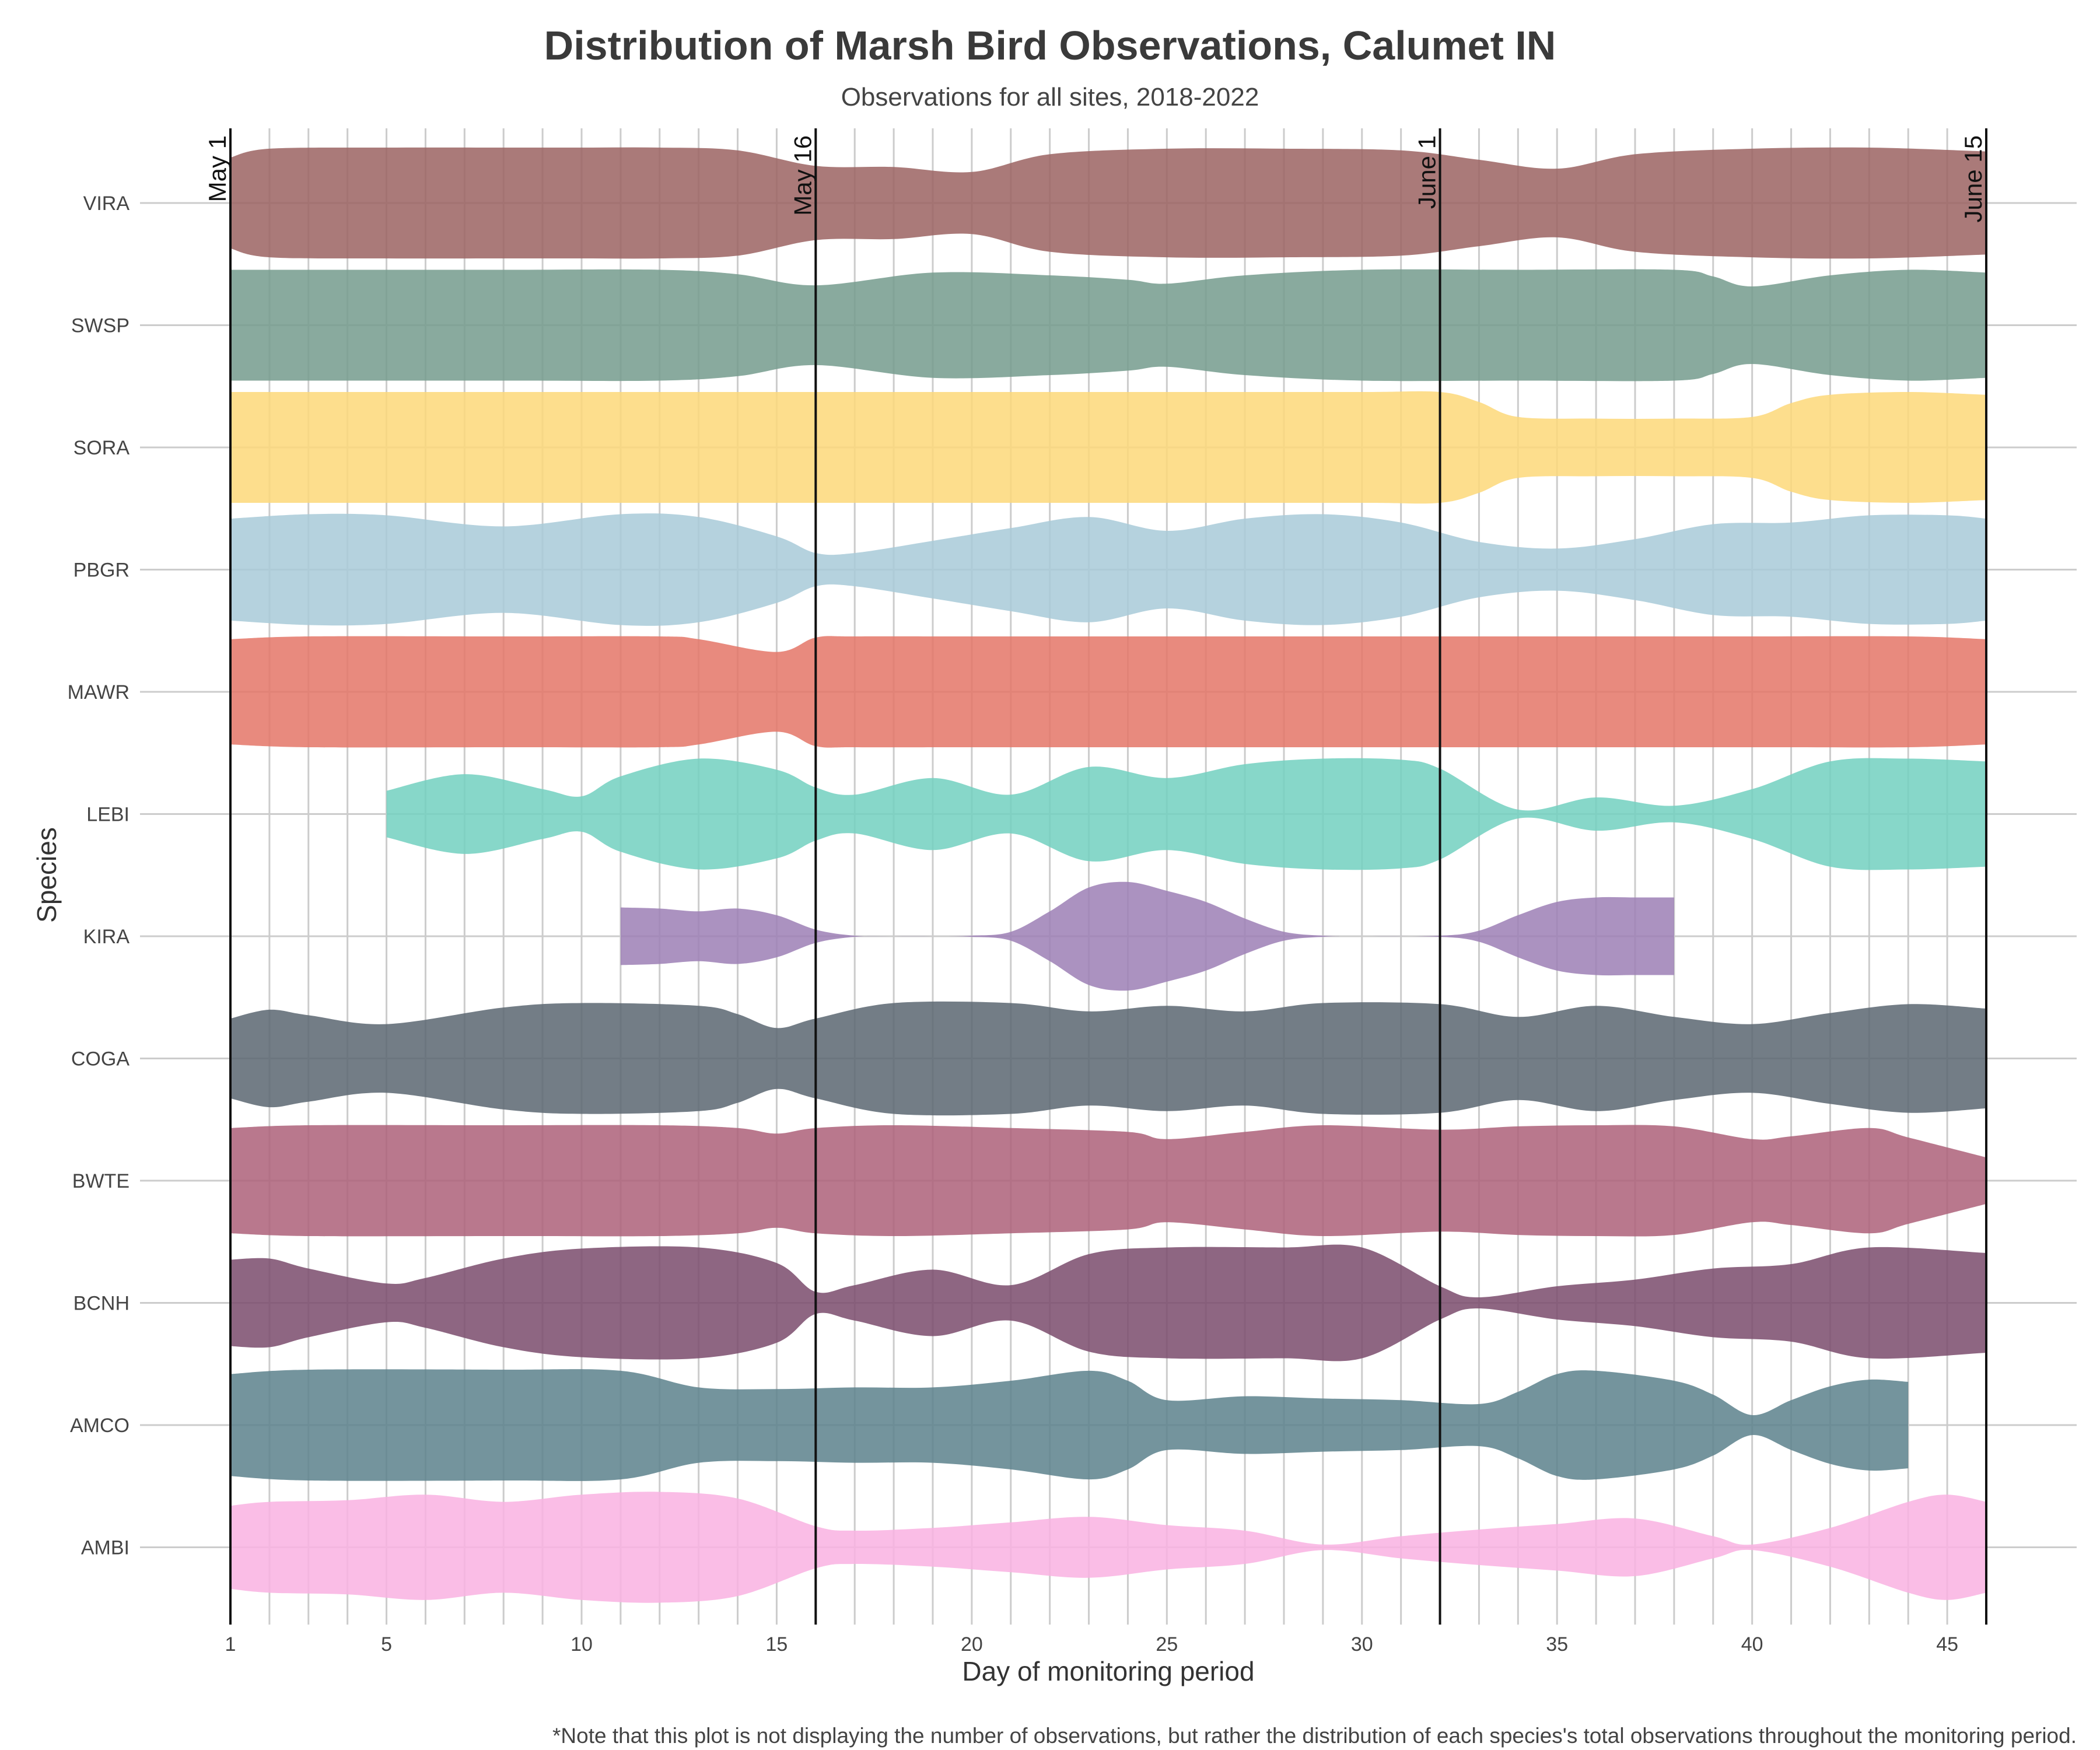  I want to click on y-tick-label: BCNH, so click(102, 1304).